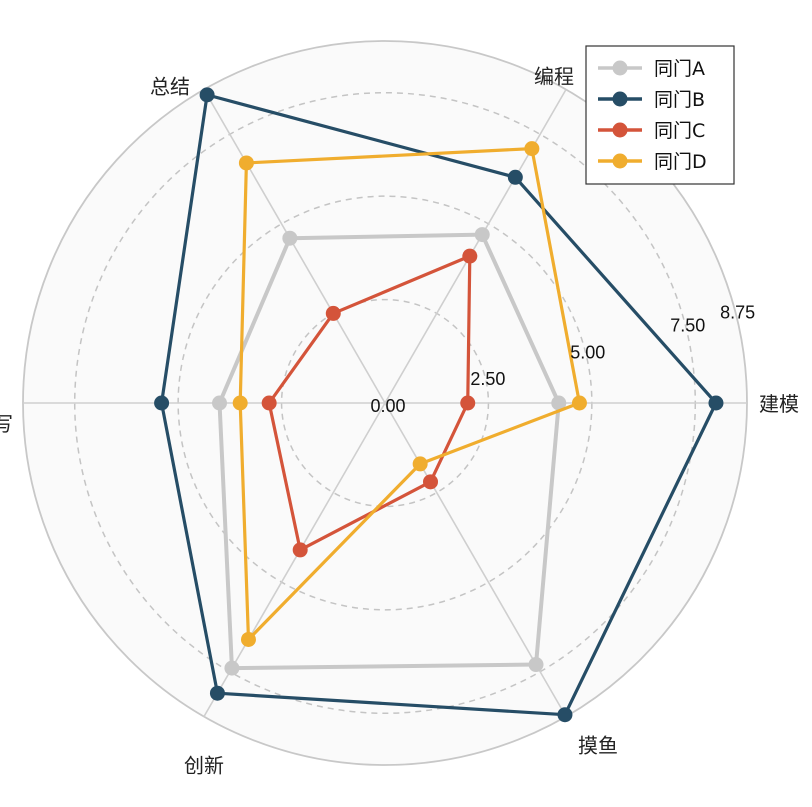 The width and height of the screenshot is (812, 807). What do you see at coordinates (737, 312) in the screenshot?
I see `radial-tick-label: 8.75` at bounding box center [737, 312].